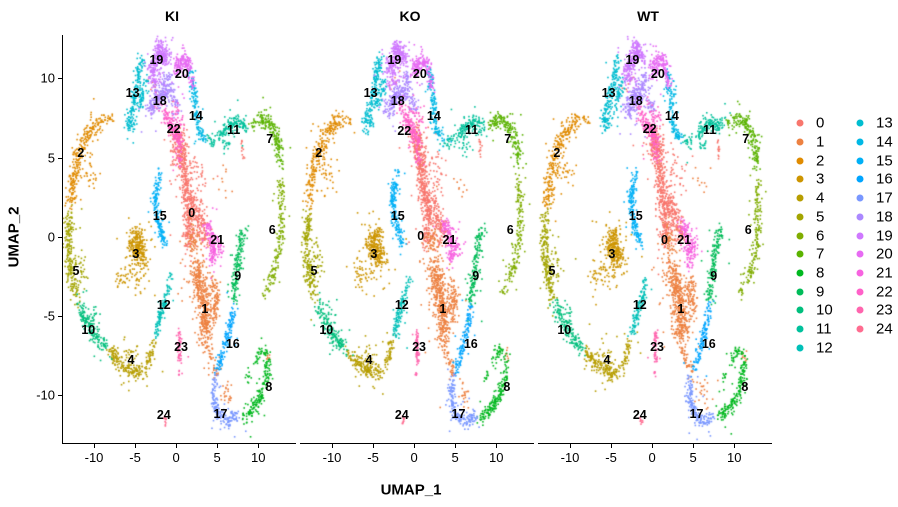 The height and width of the screenshot is (507, 898). I want to click on cluster-label-24-KI: 24, so click(163, 415).